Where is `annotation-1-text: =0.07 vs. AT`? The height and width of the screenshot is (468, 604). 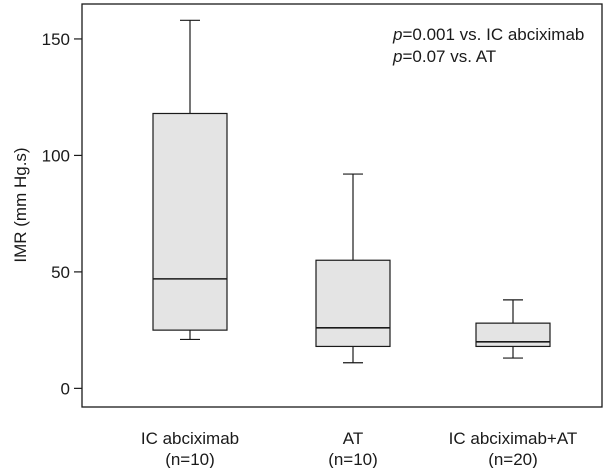
annotation-1-text: =0.07 vs. AT is located at coordinates (449, 56).